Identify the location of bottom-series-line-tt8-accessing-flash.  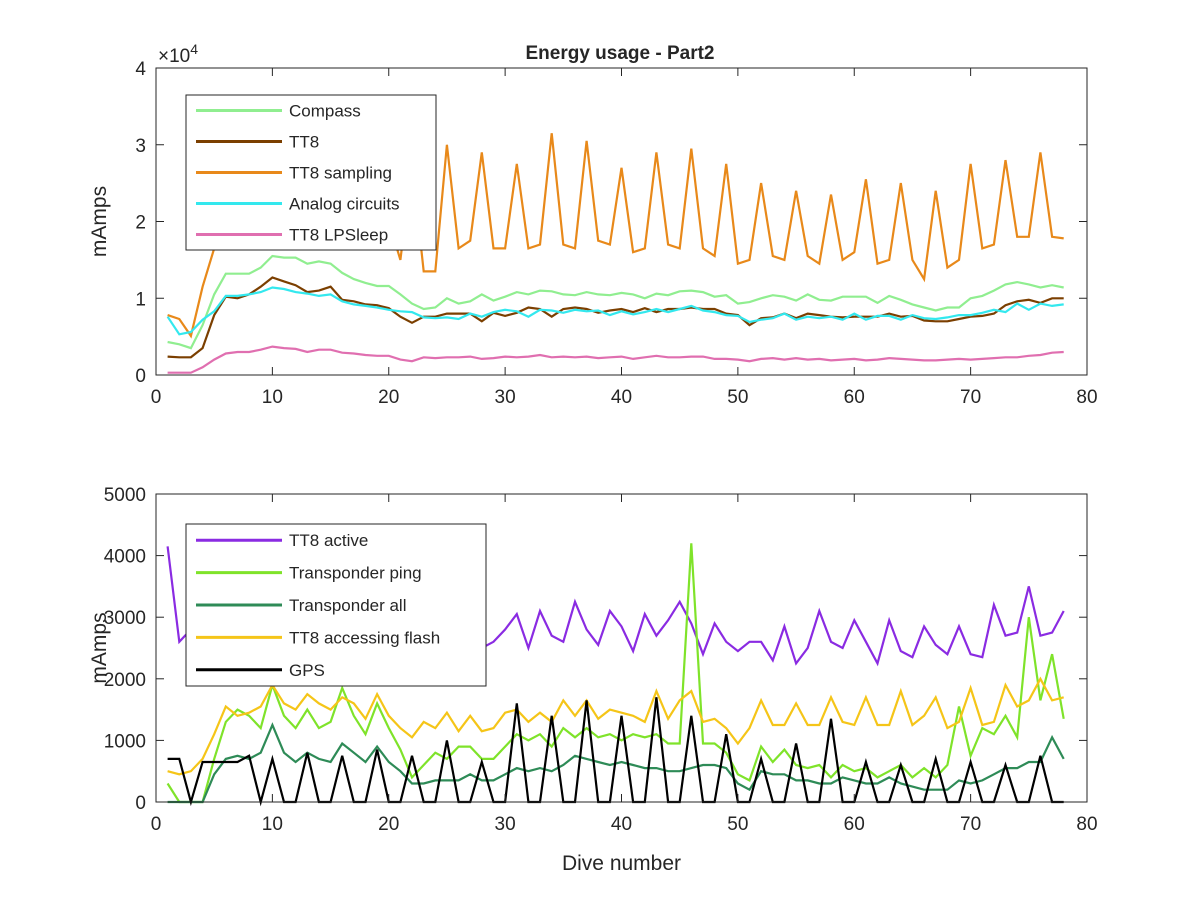
(615, 726).